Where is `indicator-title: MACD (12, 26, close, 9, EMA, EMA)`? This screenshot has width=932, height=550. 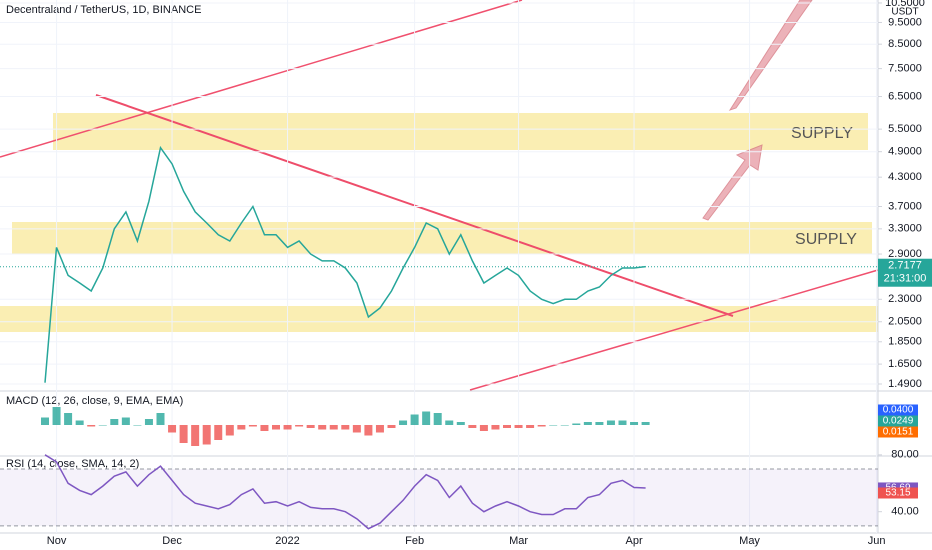
indicator-title: MACD (12, 26, close, 9, EMA, EMA) is located at coordinates (94, 401).